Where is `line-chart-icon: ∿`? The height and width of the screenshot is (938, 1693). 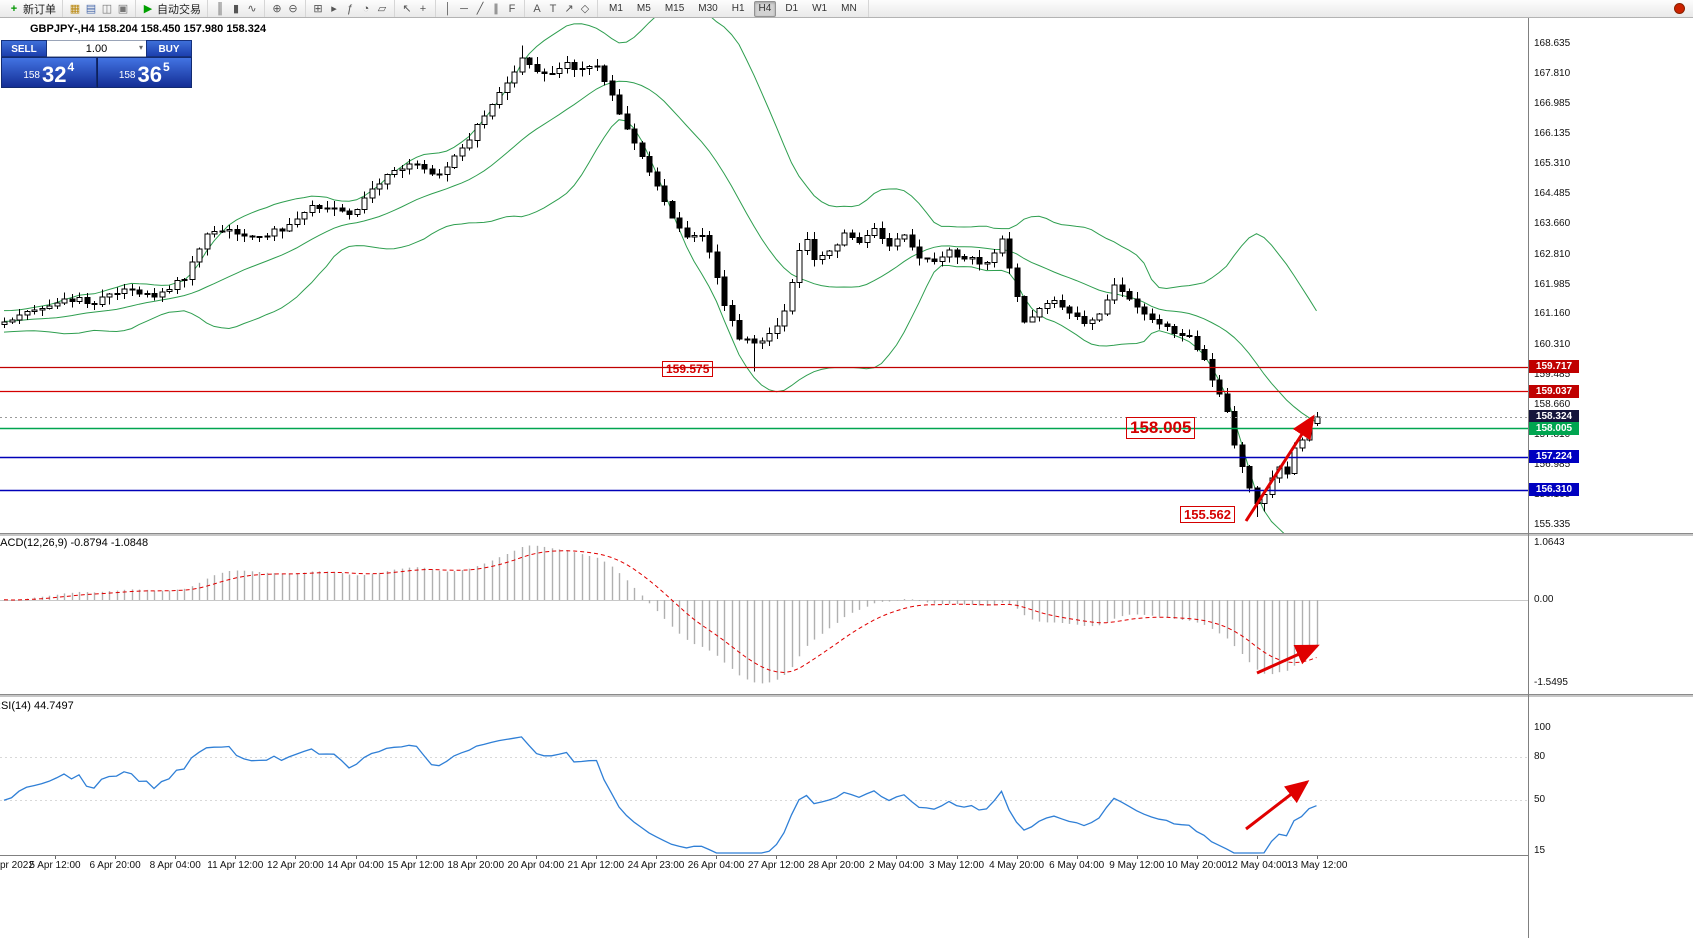 line-chart-icon: ∿ is located at coordinates (252, 9).